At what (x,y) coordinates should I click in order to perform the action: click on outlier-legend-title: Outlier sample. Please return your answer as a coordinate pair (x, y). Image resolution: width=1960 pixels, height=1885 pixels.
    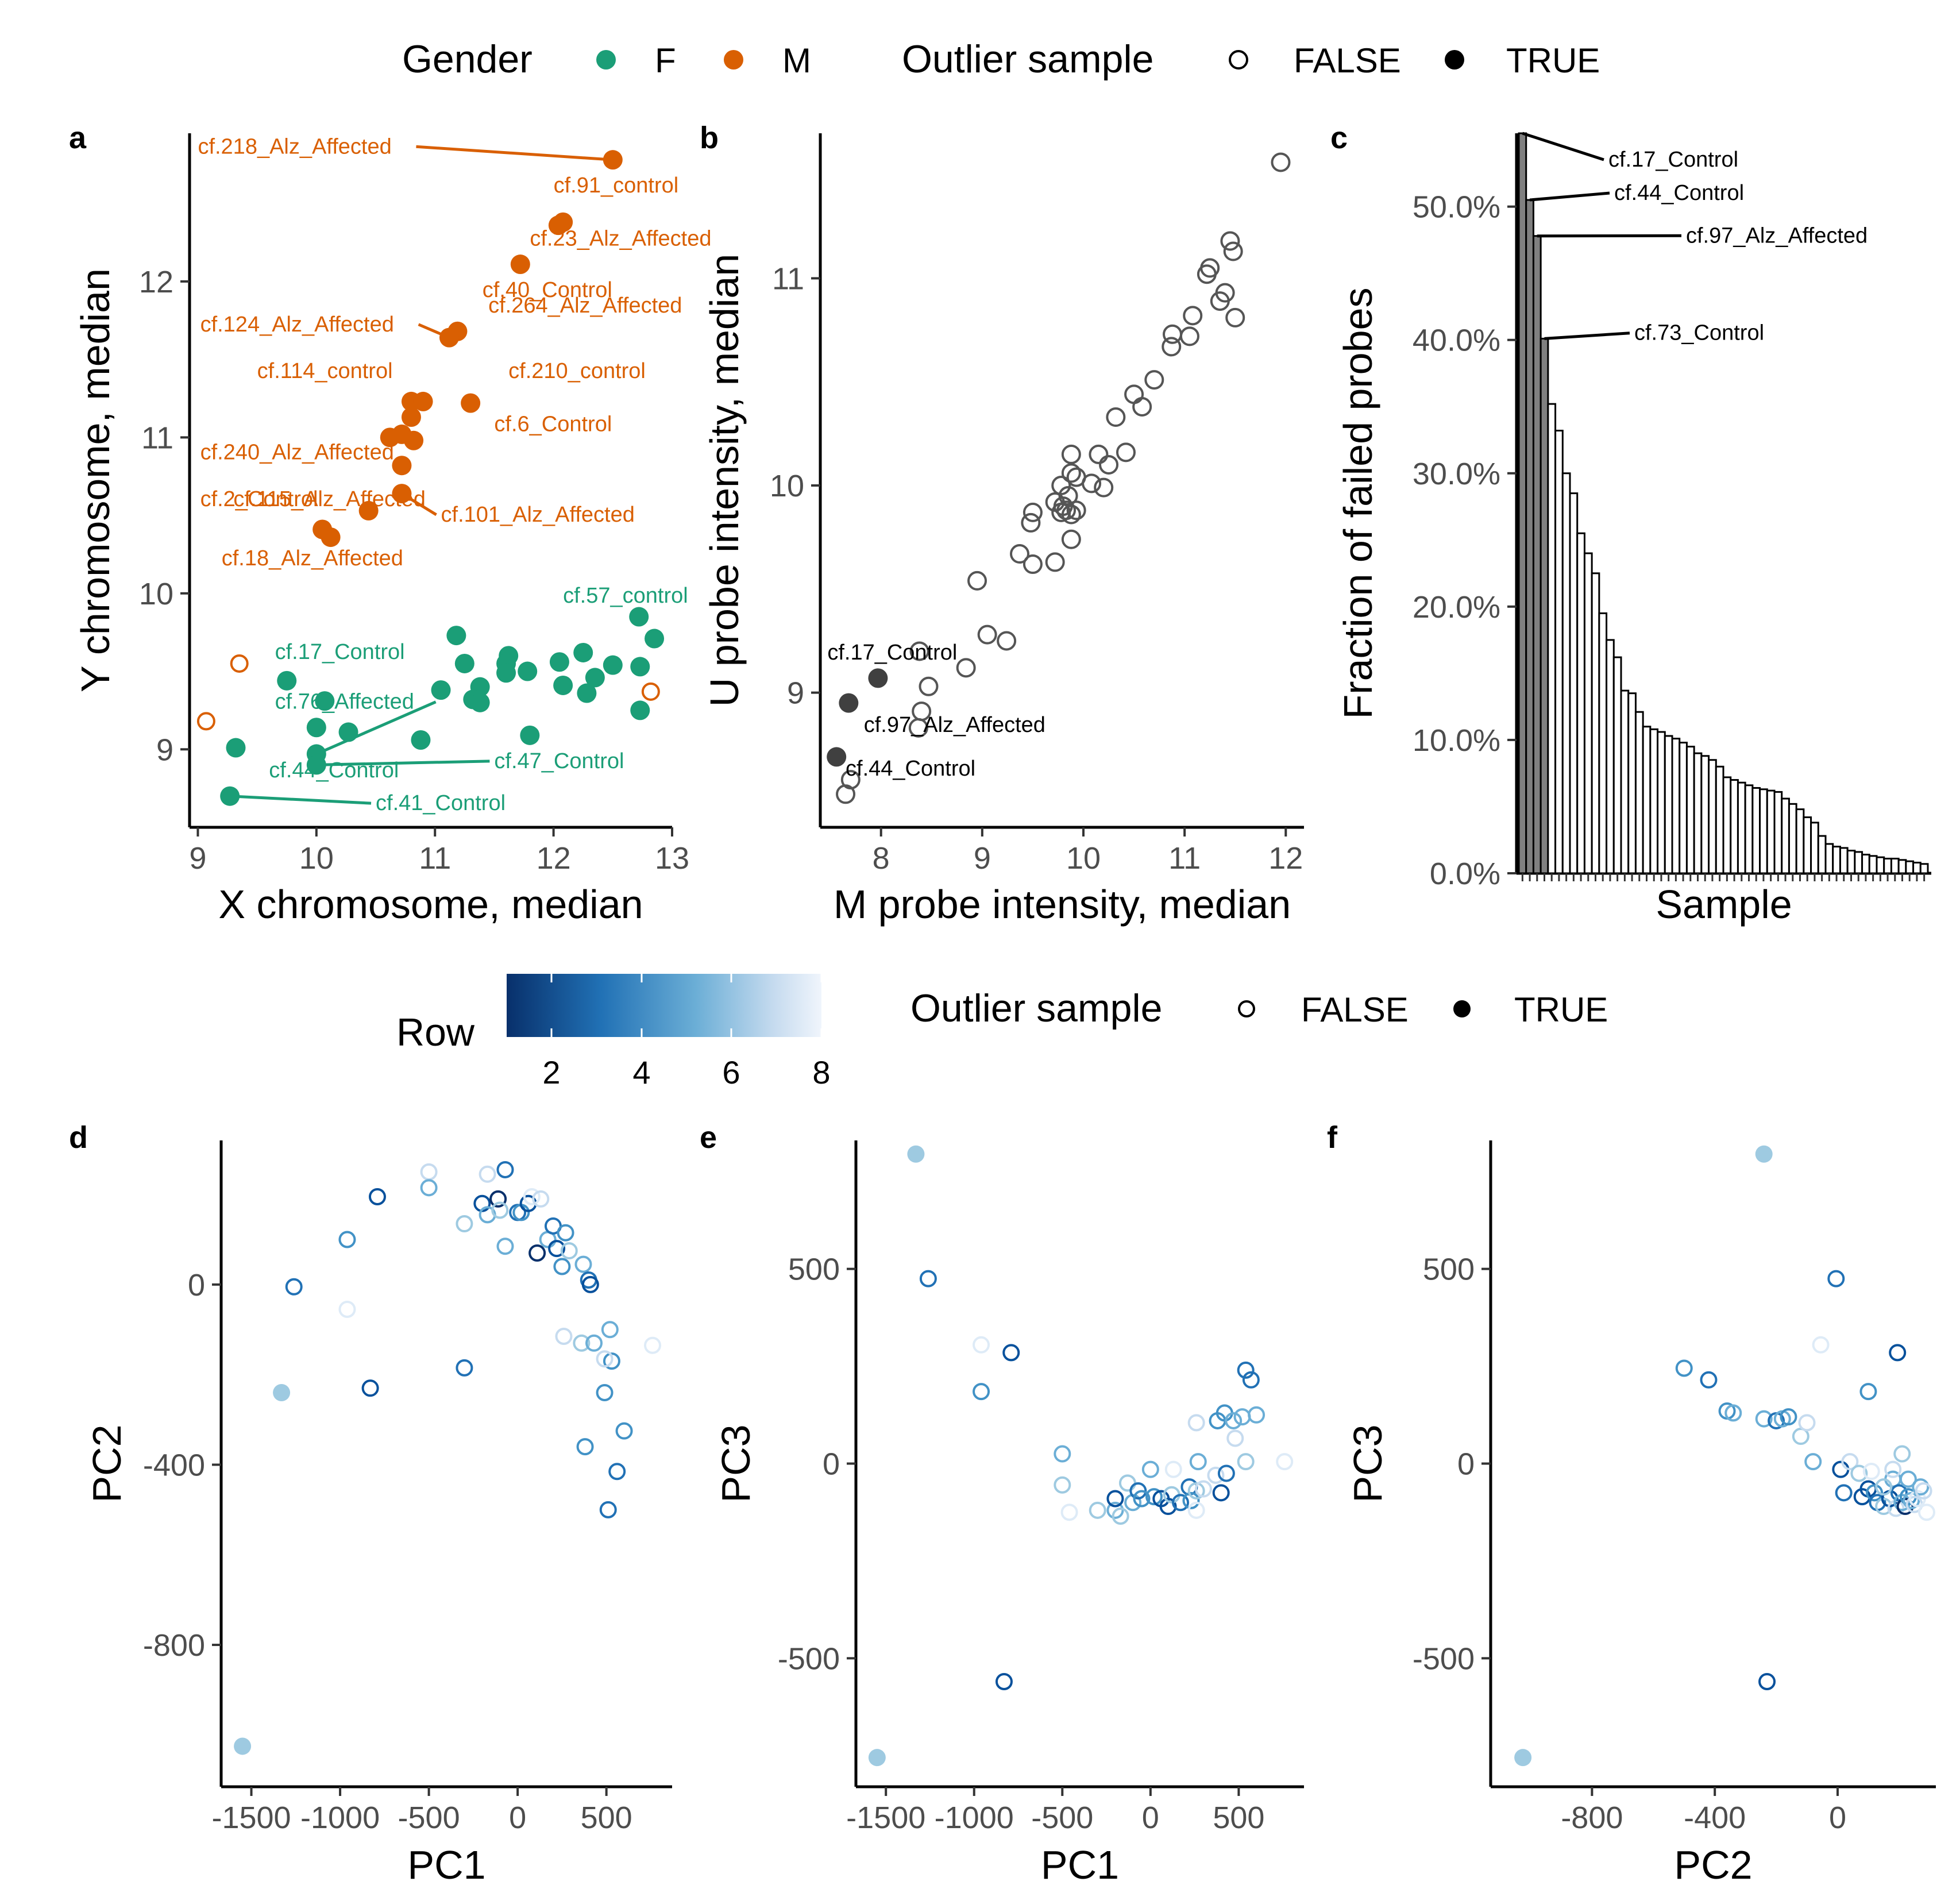
    Looking at the image, I should click on (1027, 59).